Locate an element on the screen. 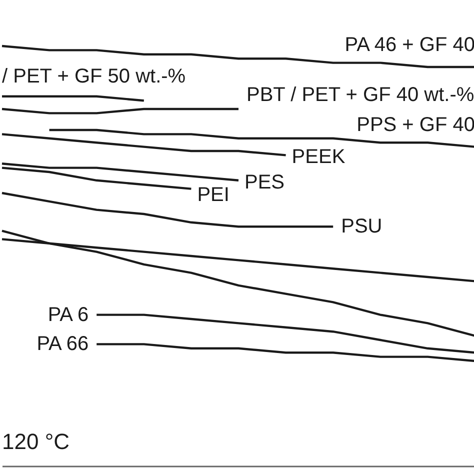 This screenshot has height=474, width=474. series-label: PEI is located at coordinates (213, 195).